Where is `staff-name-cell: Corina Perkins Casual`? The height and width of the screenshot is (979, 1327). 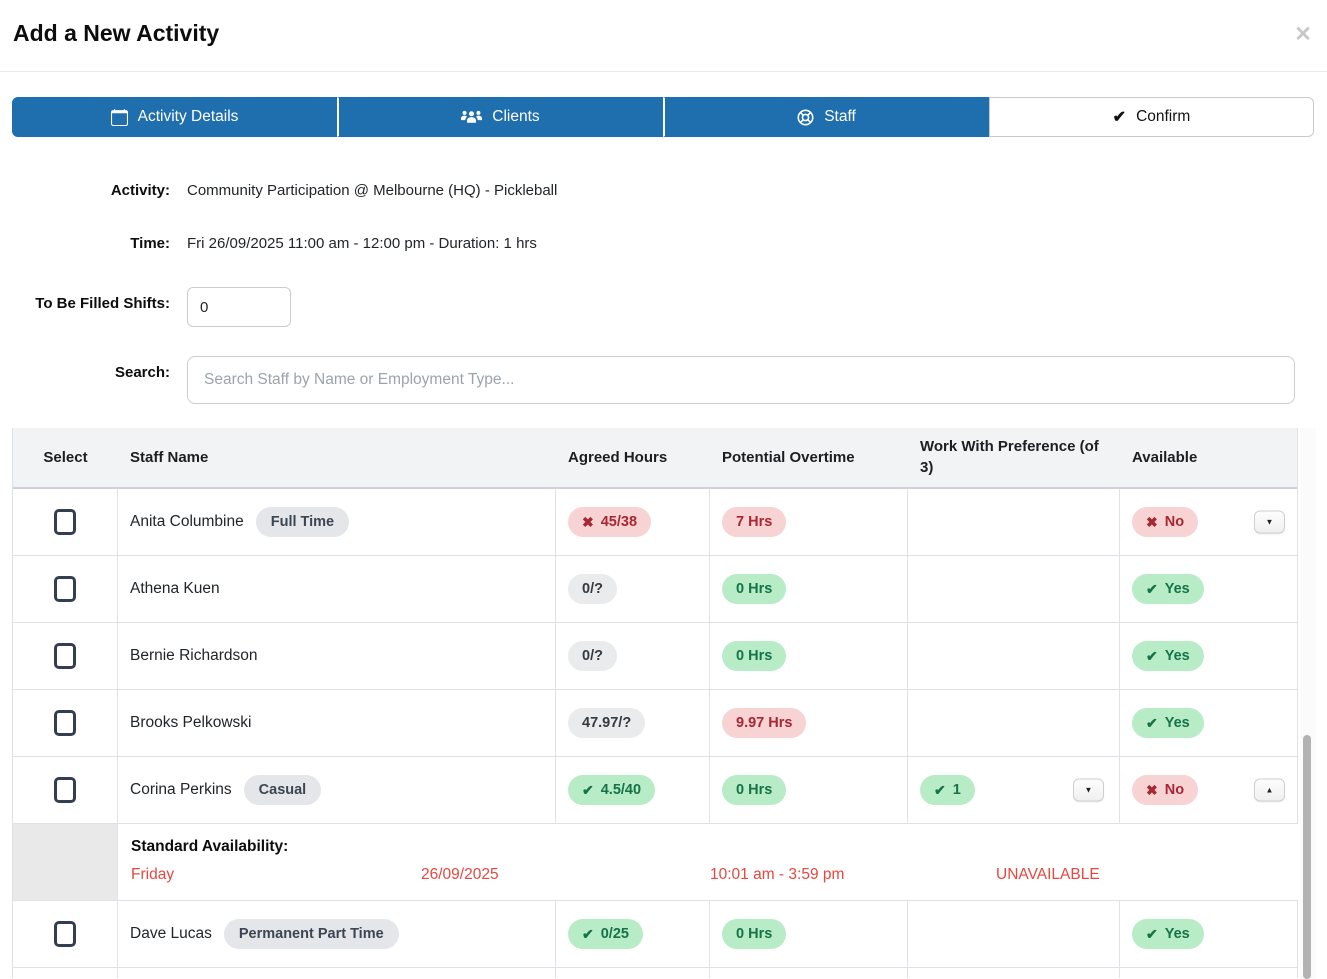
staff-name-cell: Corina Perkins Casual is located at coordinates (337, 790).